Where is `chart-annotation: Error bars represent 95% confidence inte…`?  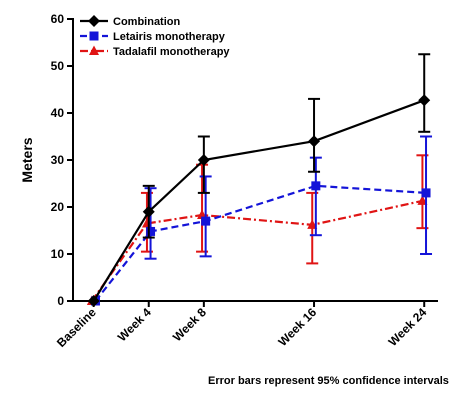
chart-annotation: Error bars represent 95% confidence inte… is located at coordinates (328, 381).